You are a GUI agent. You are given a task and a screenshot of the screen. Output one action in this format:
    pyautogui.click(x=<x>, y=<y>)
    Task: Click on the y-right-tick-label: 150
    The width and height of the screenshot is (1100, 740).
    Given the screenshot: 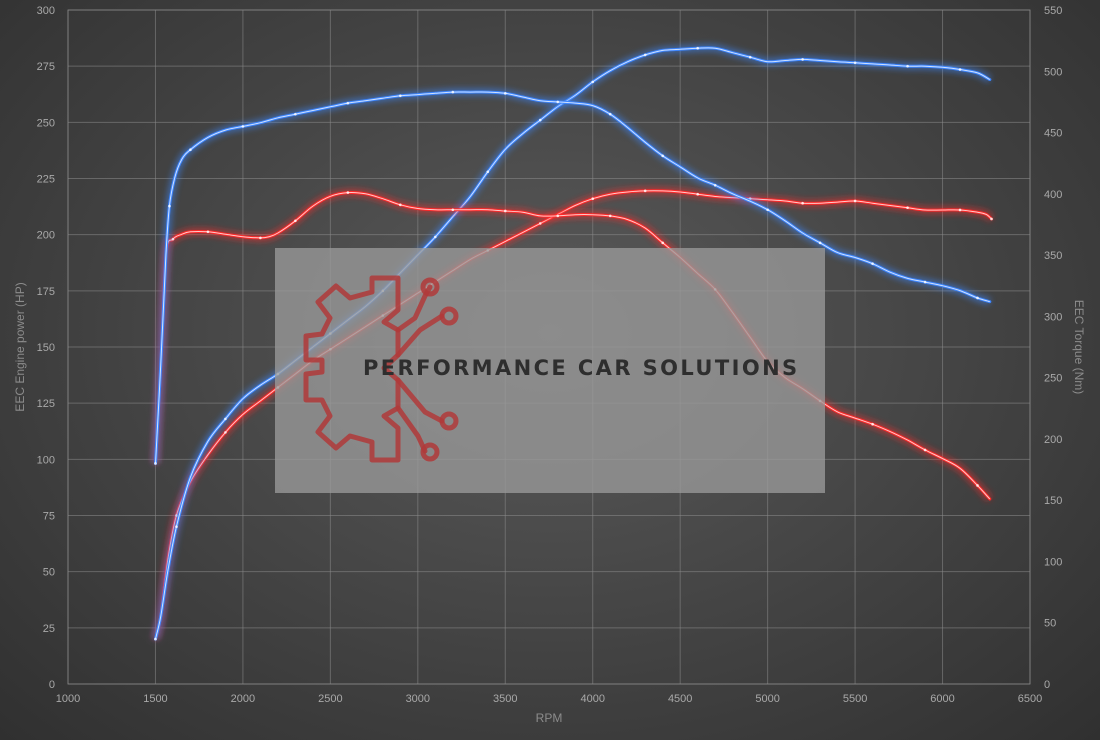 What is the action you would take?
    pyautogui.click(x=1053, y=501)
    